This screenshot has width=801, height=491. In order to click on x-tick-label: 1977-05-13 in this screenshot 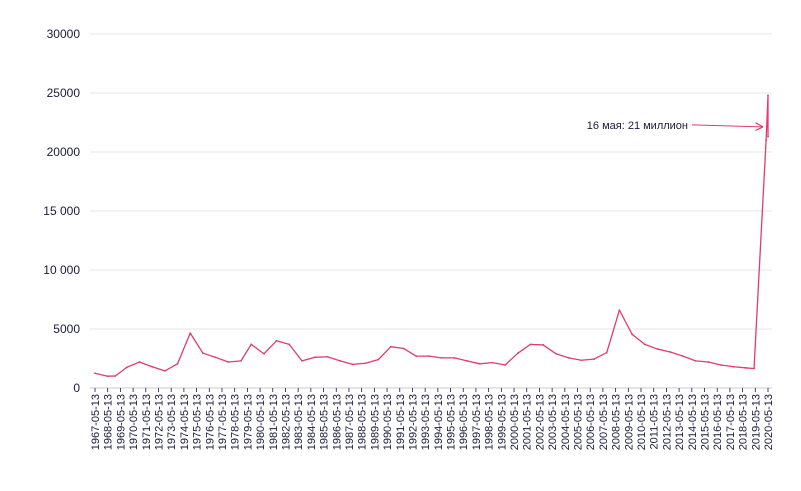, I will do `click(223, 422)`.